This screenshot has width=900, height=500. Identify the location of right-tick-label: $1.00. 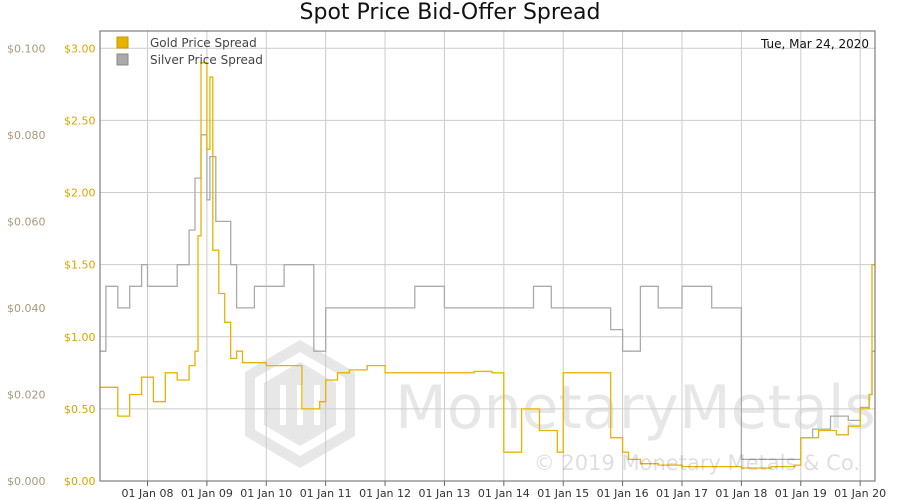
(80, 337).